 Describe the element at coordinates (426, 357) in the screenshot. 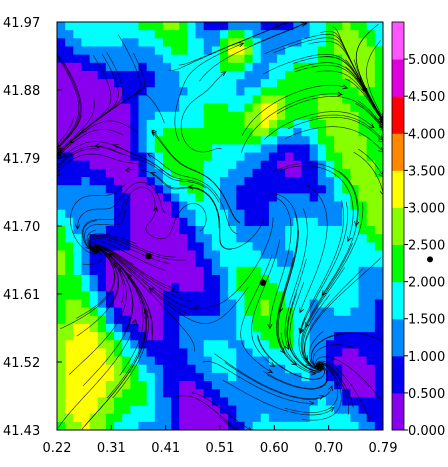

I see `colorbar-tick-label: 1.000` at that location.